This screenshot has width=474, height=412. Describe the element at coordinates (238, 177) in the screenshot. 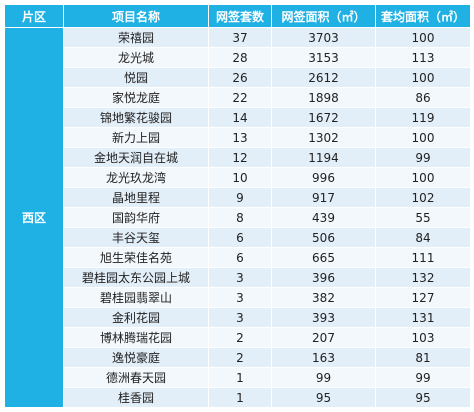

I see `table-row: 龙光玖龙湾 10 996 100` at that location.